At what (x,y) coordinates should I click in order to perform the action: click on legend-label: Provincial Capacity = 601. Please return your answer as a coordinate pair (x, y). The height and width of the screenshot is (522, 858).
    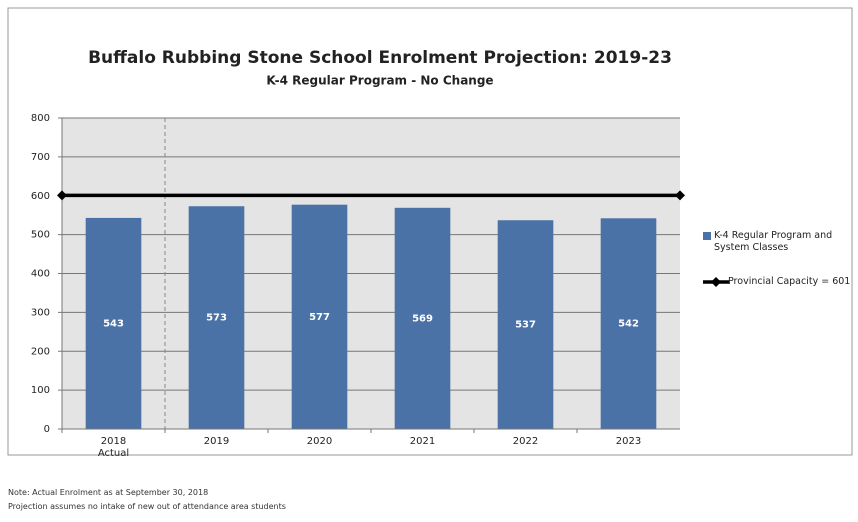
    Looking at the image, I should click on (789, 281).